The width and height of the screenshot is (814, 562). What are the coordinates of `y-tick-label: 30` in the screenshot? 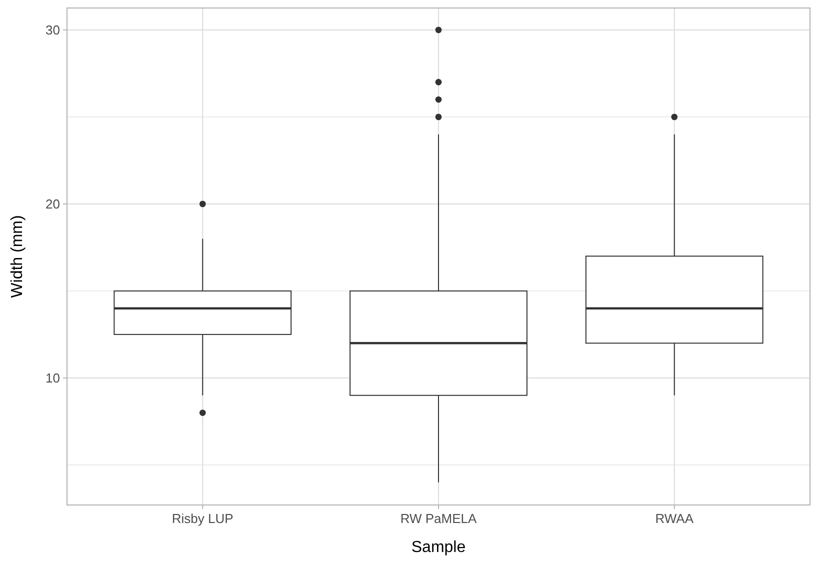 It's located at (53, 30).